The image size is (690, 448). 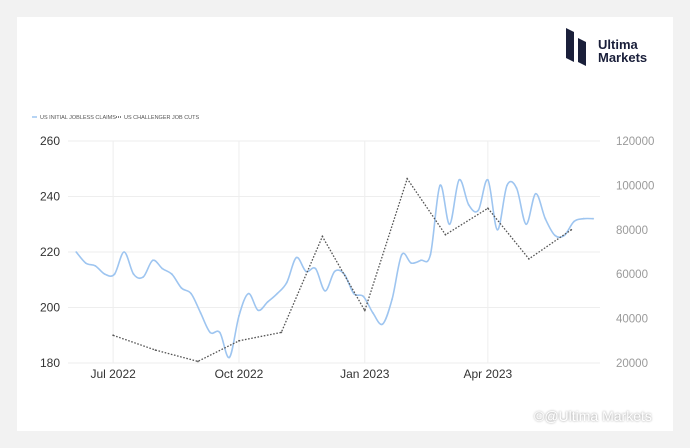 I want to click on x-tick-label: Apr 2023, so click(x=488, y=374).